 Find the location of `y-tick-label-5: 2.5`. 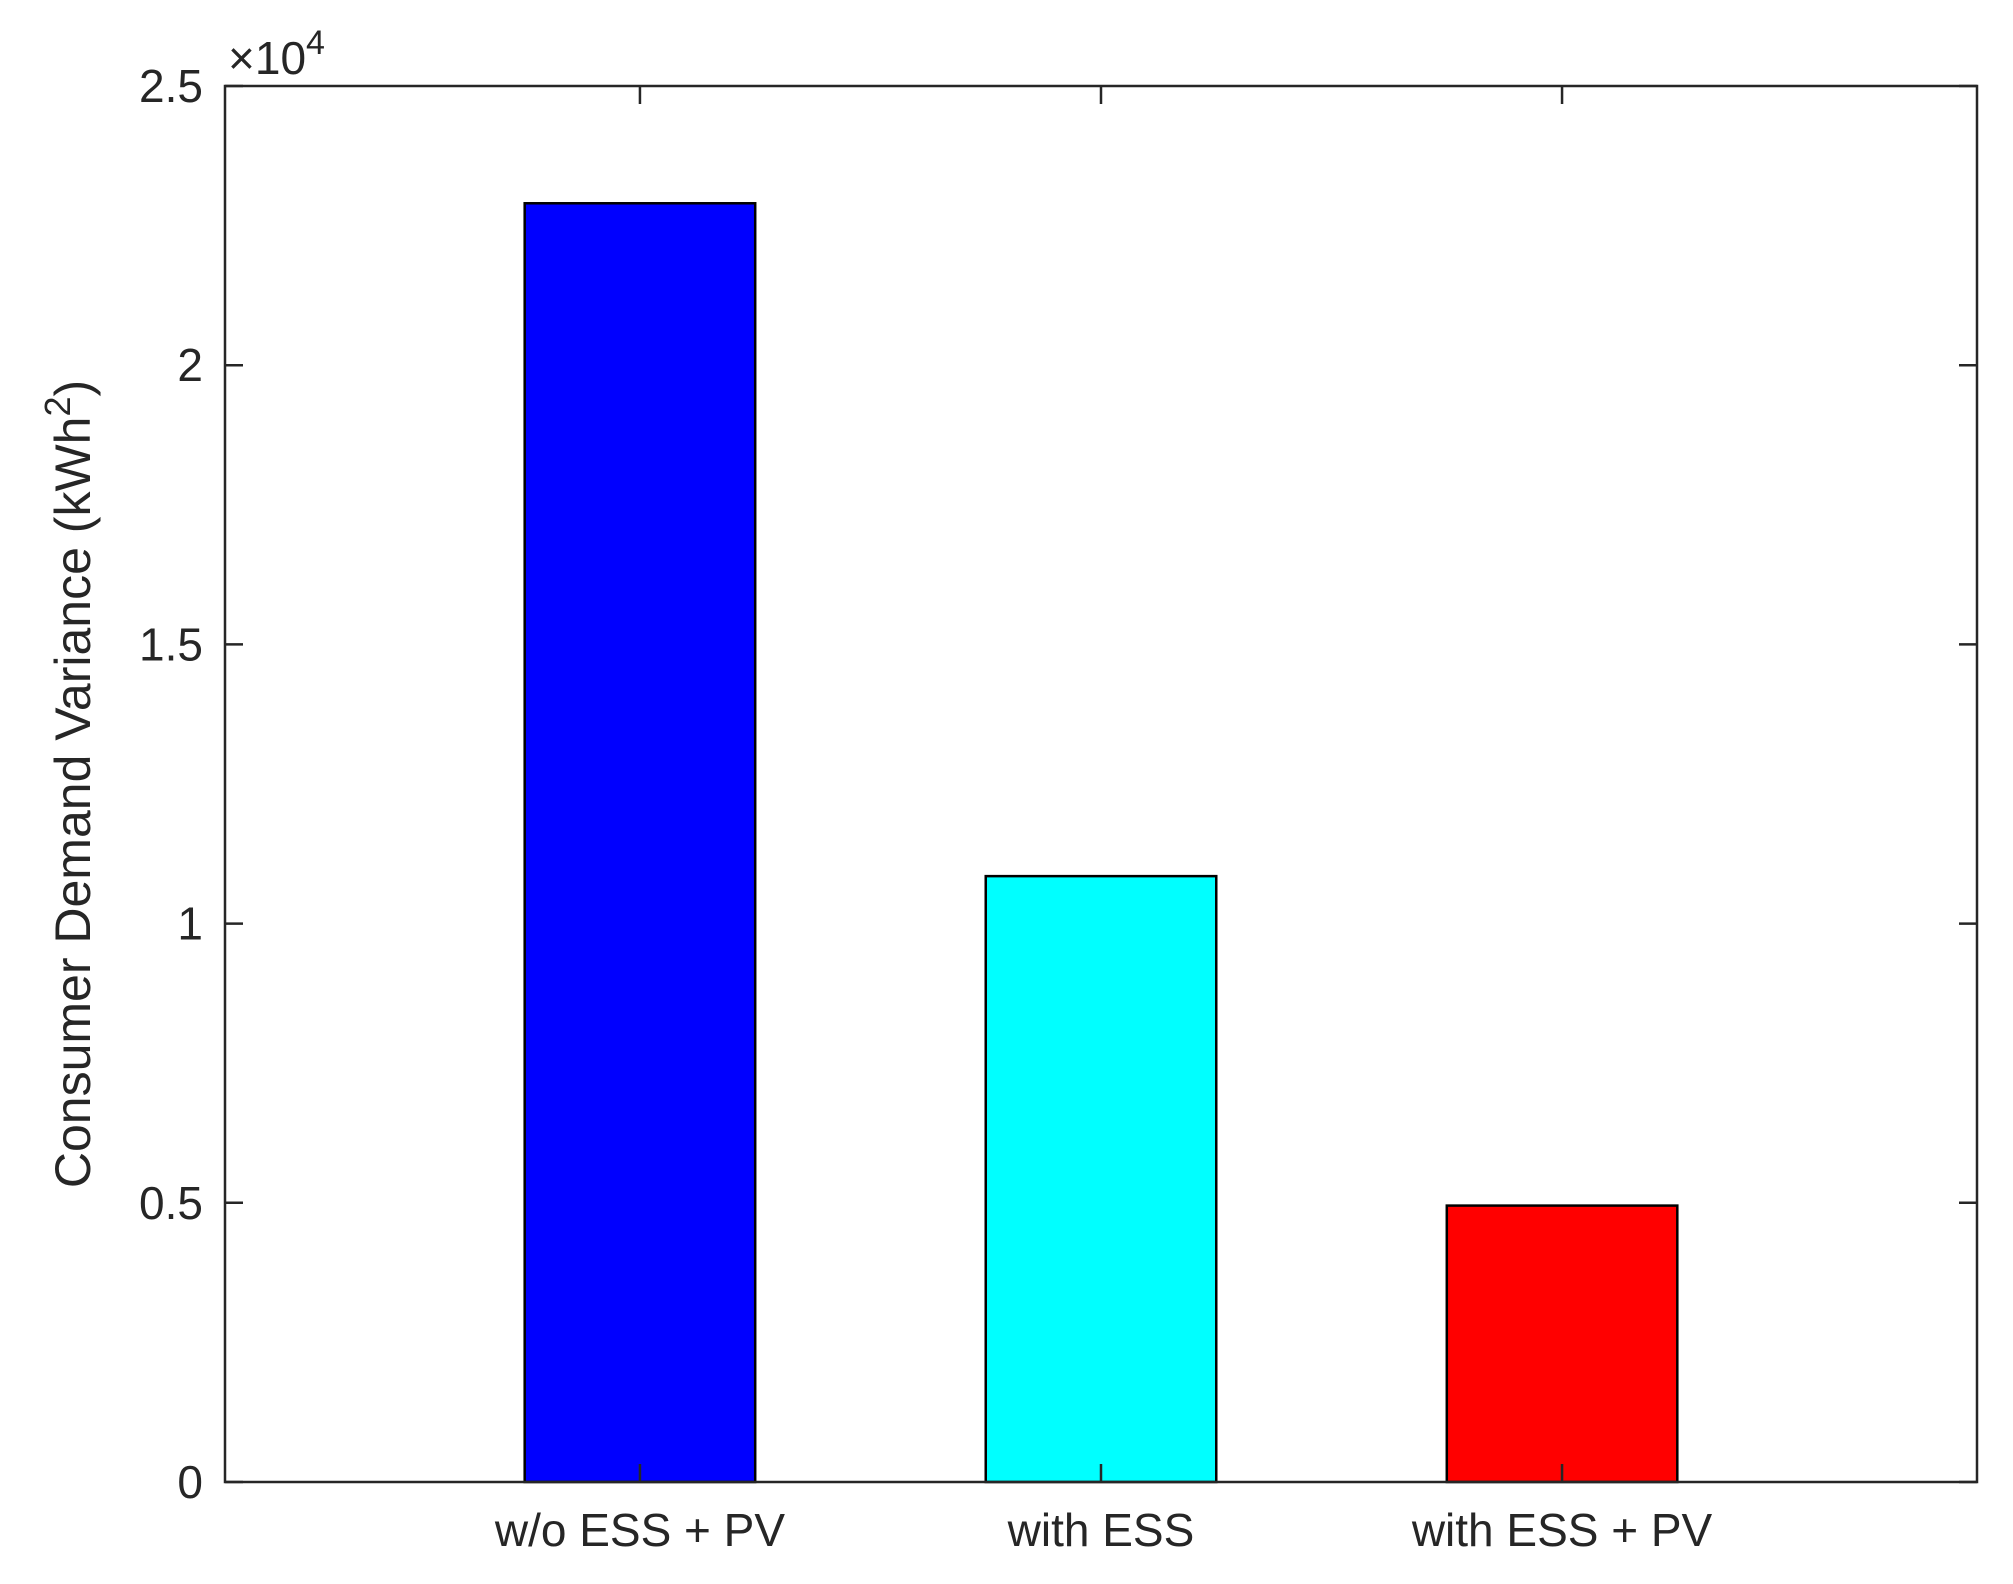

y-tick-label-5: 2.5 is located at coordinates (171, 86).